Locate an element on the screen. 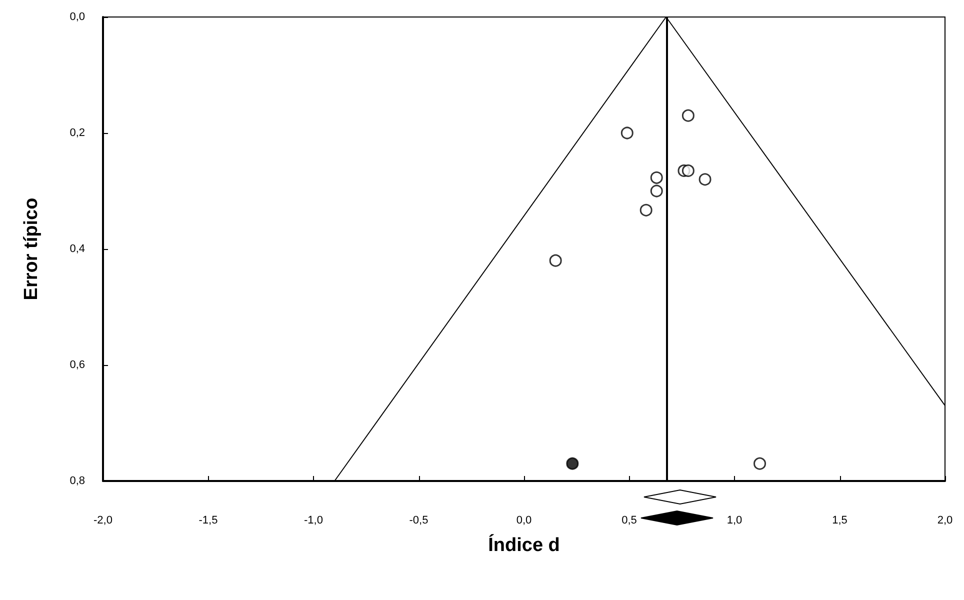 The image size is (964, 600). x-tick-label: 1,0 is located at coordinates (734, 520).